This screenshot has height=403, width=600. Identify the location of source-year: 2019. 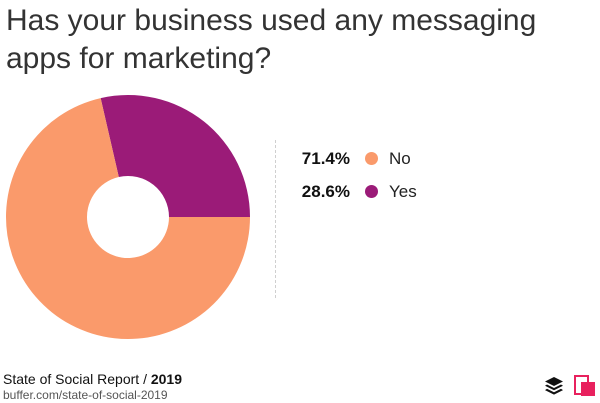
(166, 379).